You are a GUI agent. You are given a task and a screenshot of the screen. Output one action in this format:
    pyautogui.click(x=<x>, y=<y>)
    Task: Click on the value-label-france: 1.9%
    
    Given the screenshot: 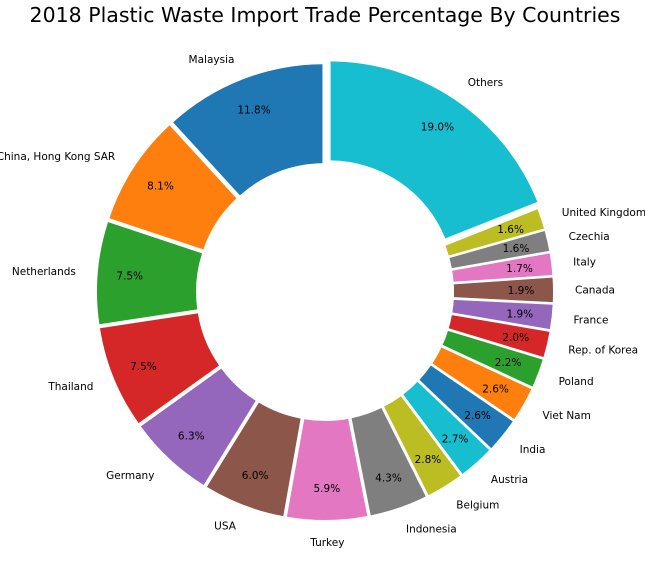 What is the action you would take?
    pyautogui.click(x=519, y=315)
    